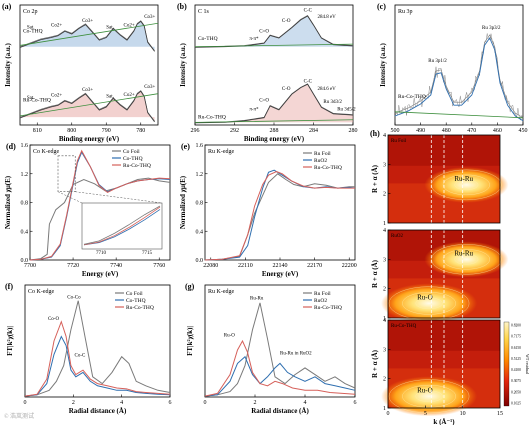 This screenshot has width=530, height=425. Describe the element at coordinates (89, 139) in the screenshot. I see `x-axis-label: Binding energy (eV)` at that location.